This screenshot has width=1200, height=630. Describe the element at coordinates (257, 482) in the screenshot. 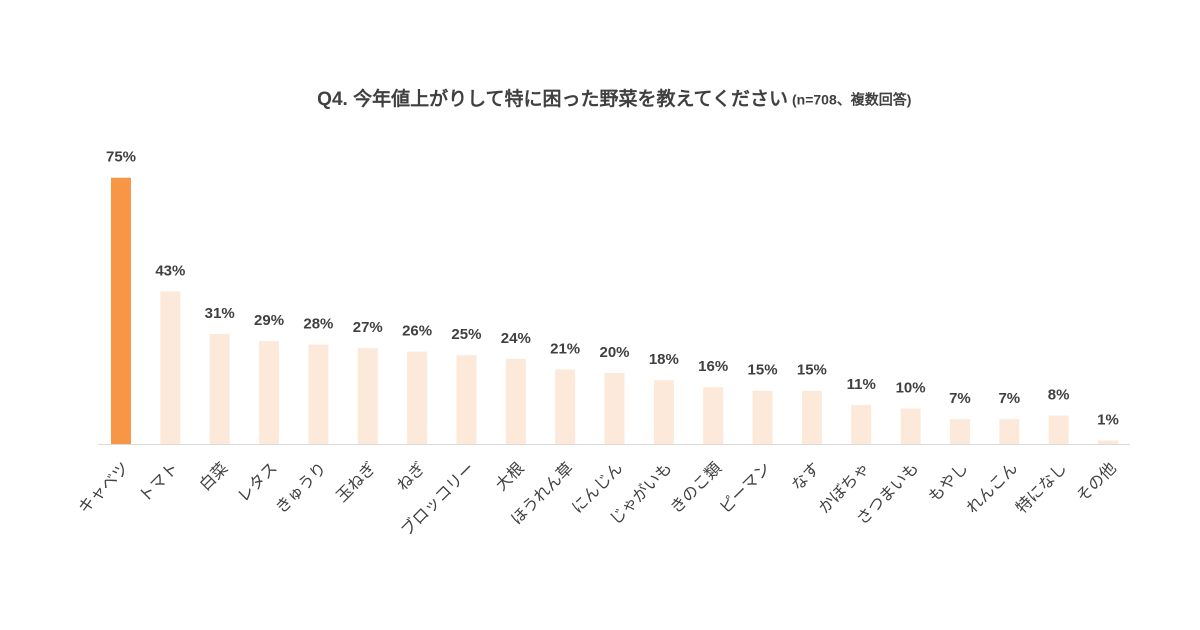

I see `x-tick-label: レタス` at that location.